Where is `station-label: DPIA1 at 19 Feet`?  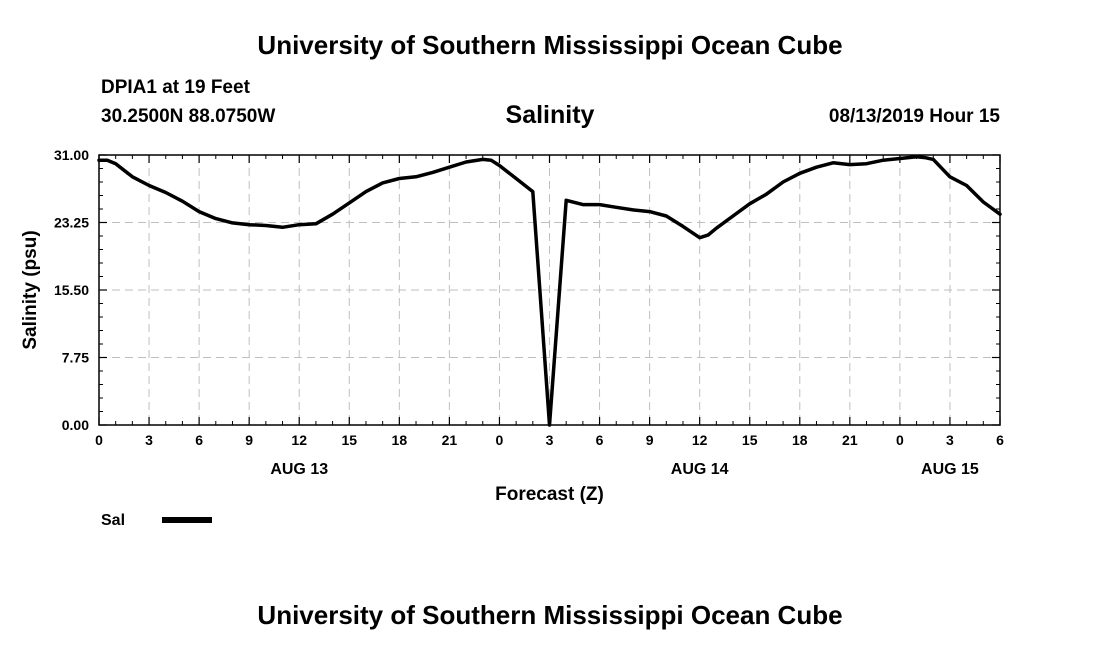
station-label: DPIA1 at 19 Feet is located at coordinates (175, 87).